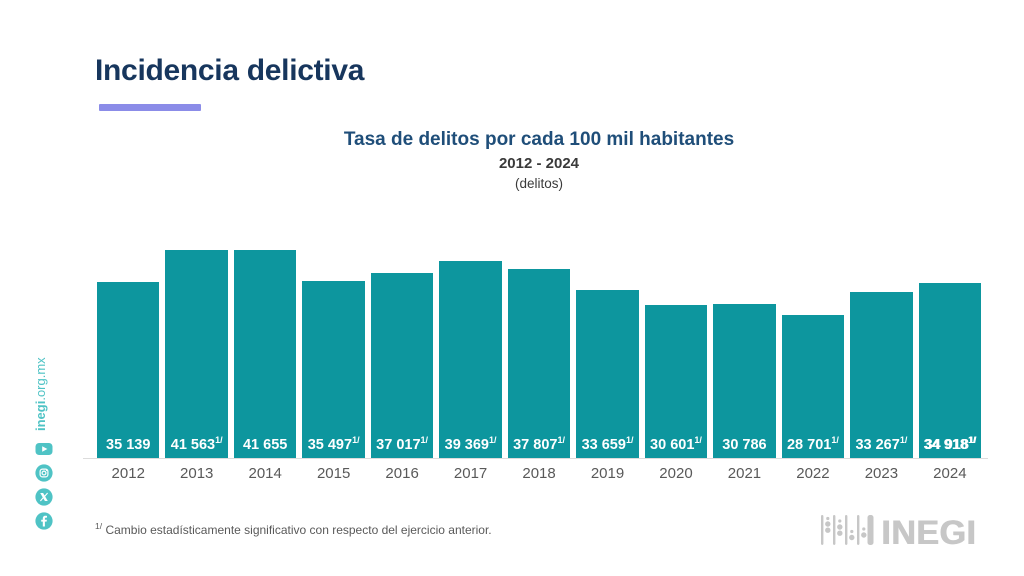 This screenshot has height=576, width=1024. I want to click on year-label: 2021, so click(744, 473).